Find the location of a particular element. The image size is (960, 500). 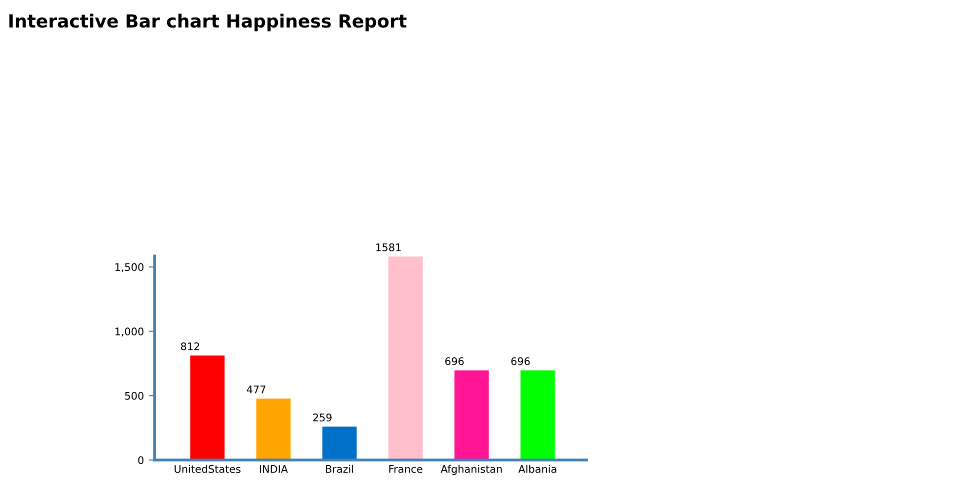

x-tick-label: INDIA is located at coordinates (274, 469).